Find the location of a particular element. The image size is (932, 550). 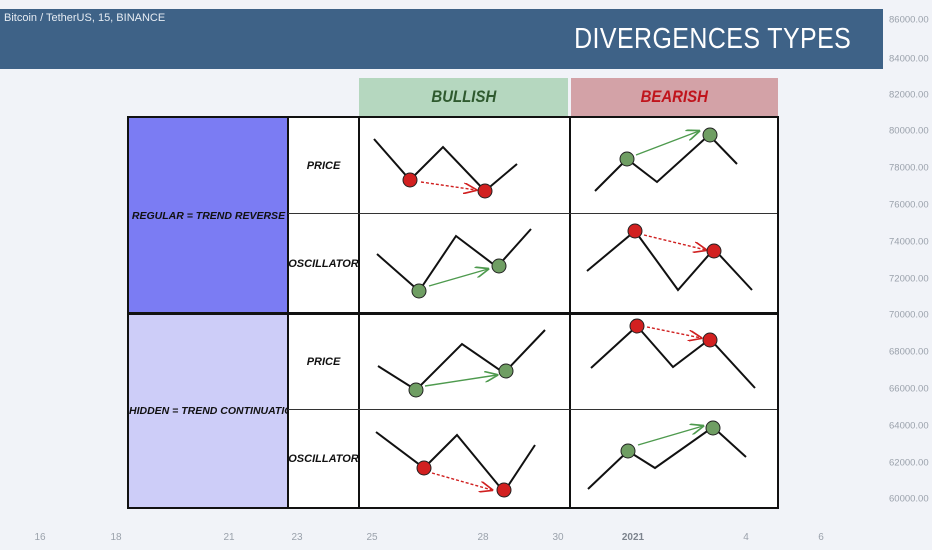

price-tick: 78000.00 is located at coordinates (909, 168).